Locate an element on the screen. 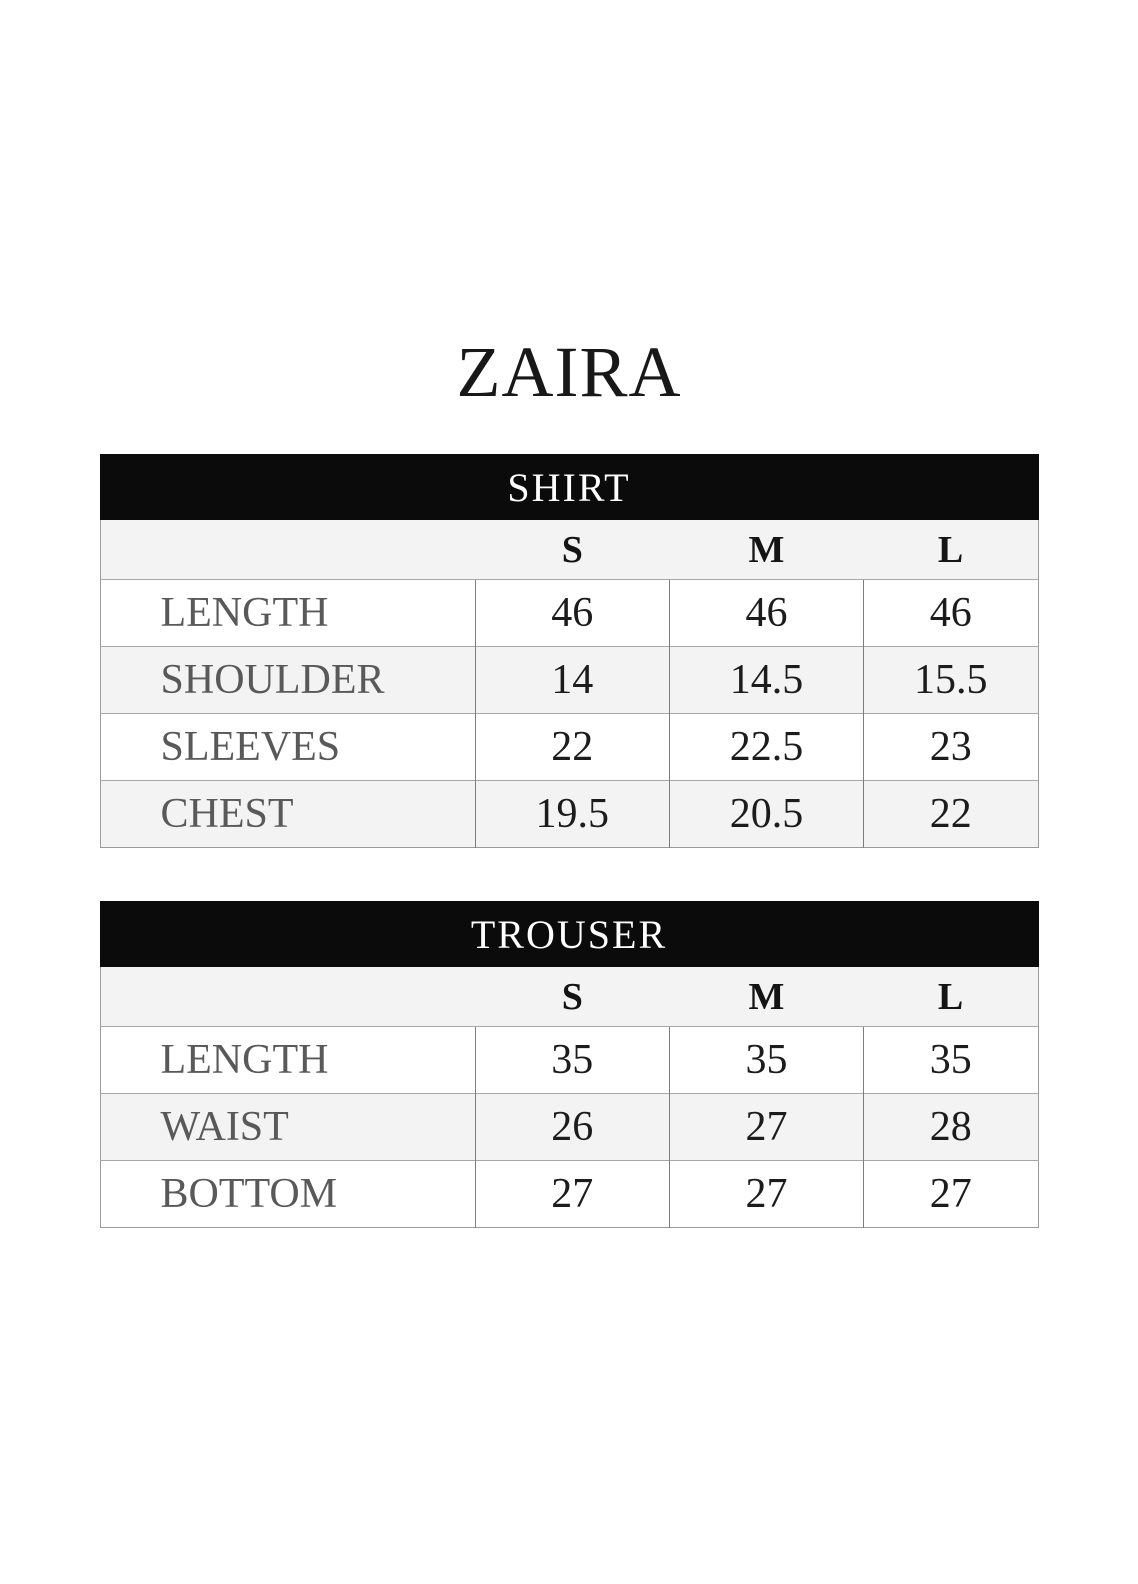 Image resolution: width=1138 pixels, height=1584 pixels. table-row: SHOULDER 14 14.5 15.5 is located at coordinates (569, 680).